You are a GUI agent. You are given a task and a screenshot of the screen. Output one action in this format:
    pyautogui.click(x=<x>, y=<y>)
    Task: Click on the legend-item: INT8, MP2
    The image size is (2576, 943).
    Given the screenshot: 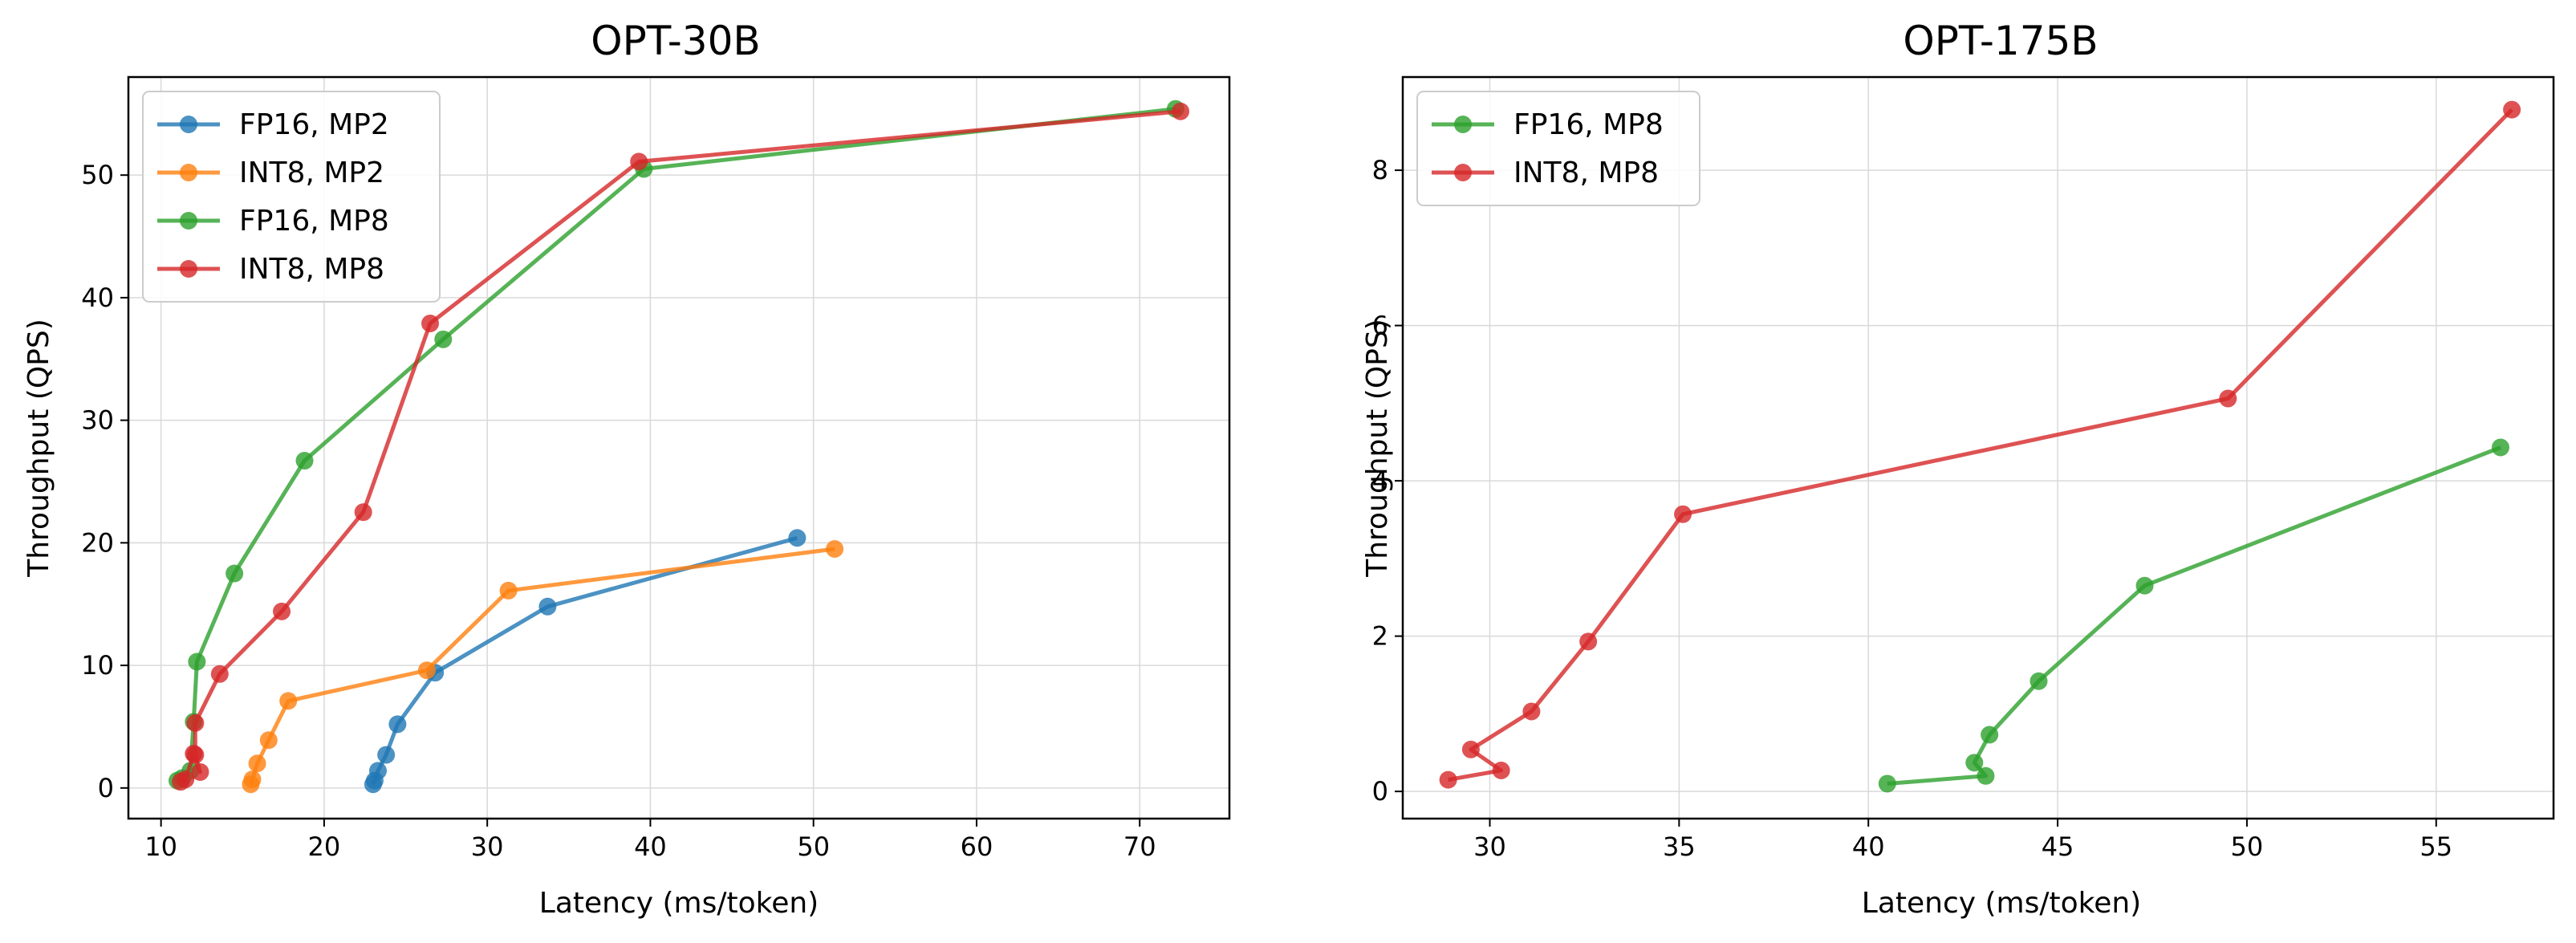 What is the action you would take?
    pyautogui.click(x=270, y=172)
    